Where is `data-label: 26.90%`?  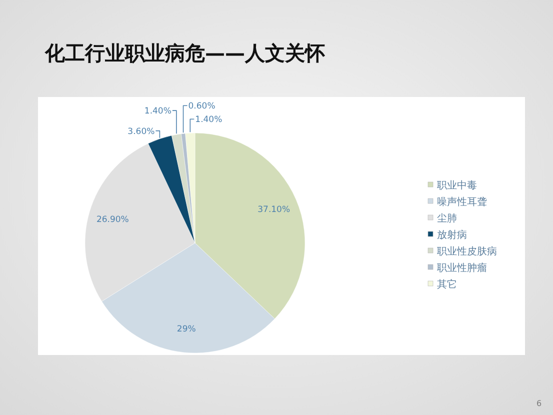 data-label: 26.90% is located at coordinates (112, 219).